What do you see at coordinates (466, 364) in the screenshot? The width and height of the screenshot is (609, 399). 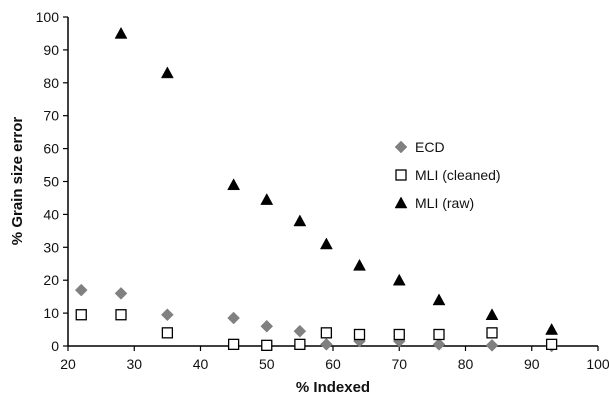 I see `x-tick-label: 80` at bounding box center [466, 364].